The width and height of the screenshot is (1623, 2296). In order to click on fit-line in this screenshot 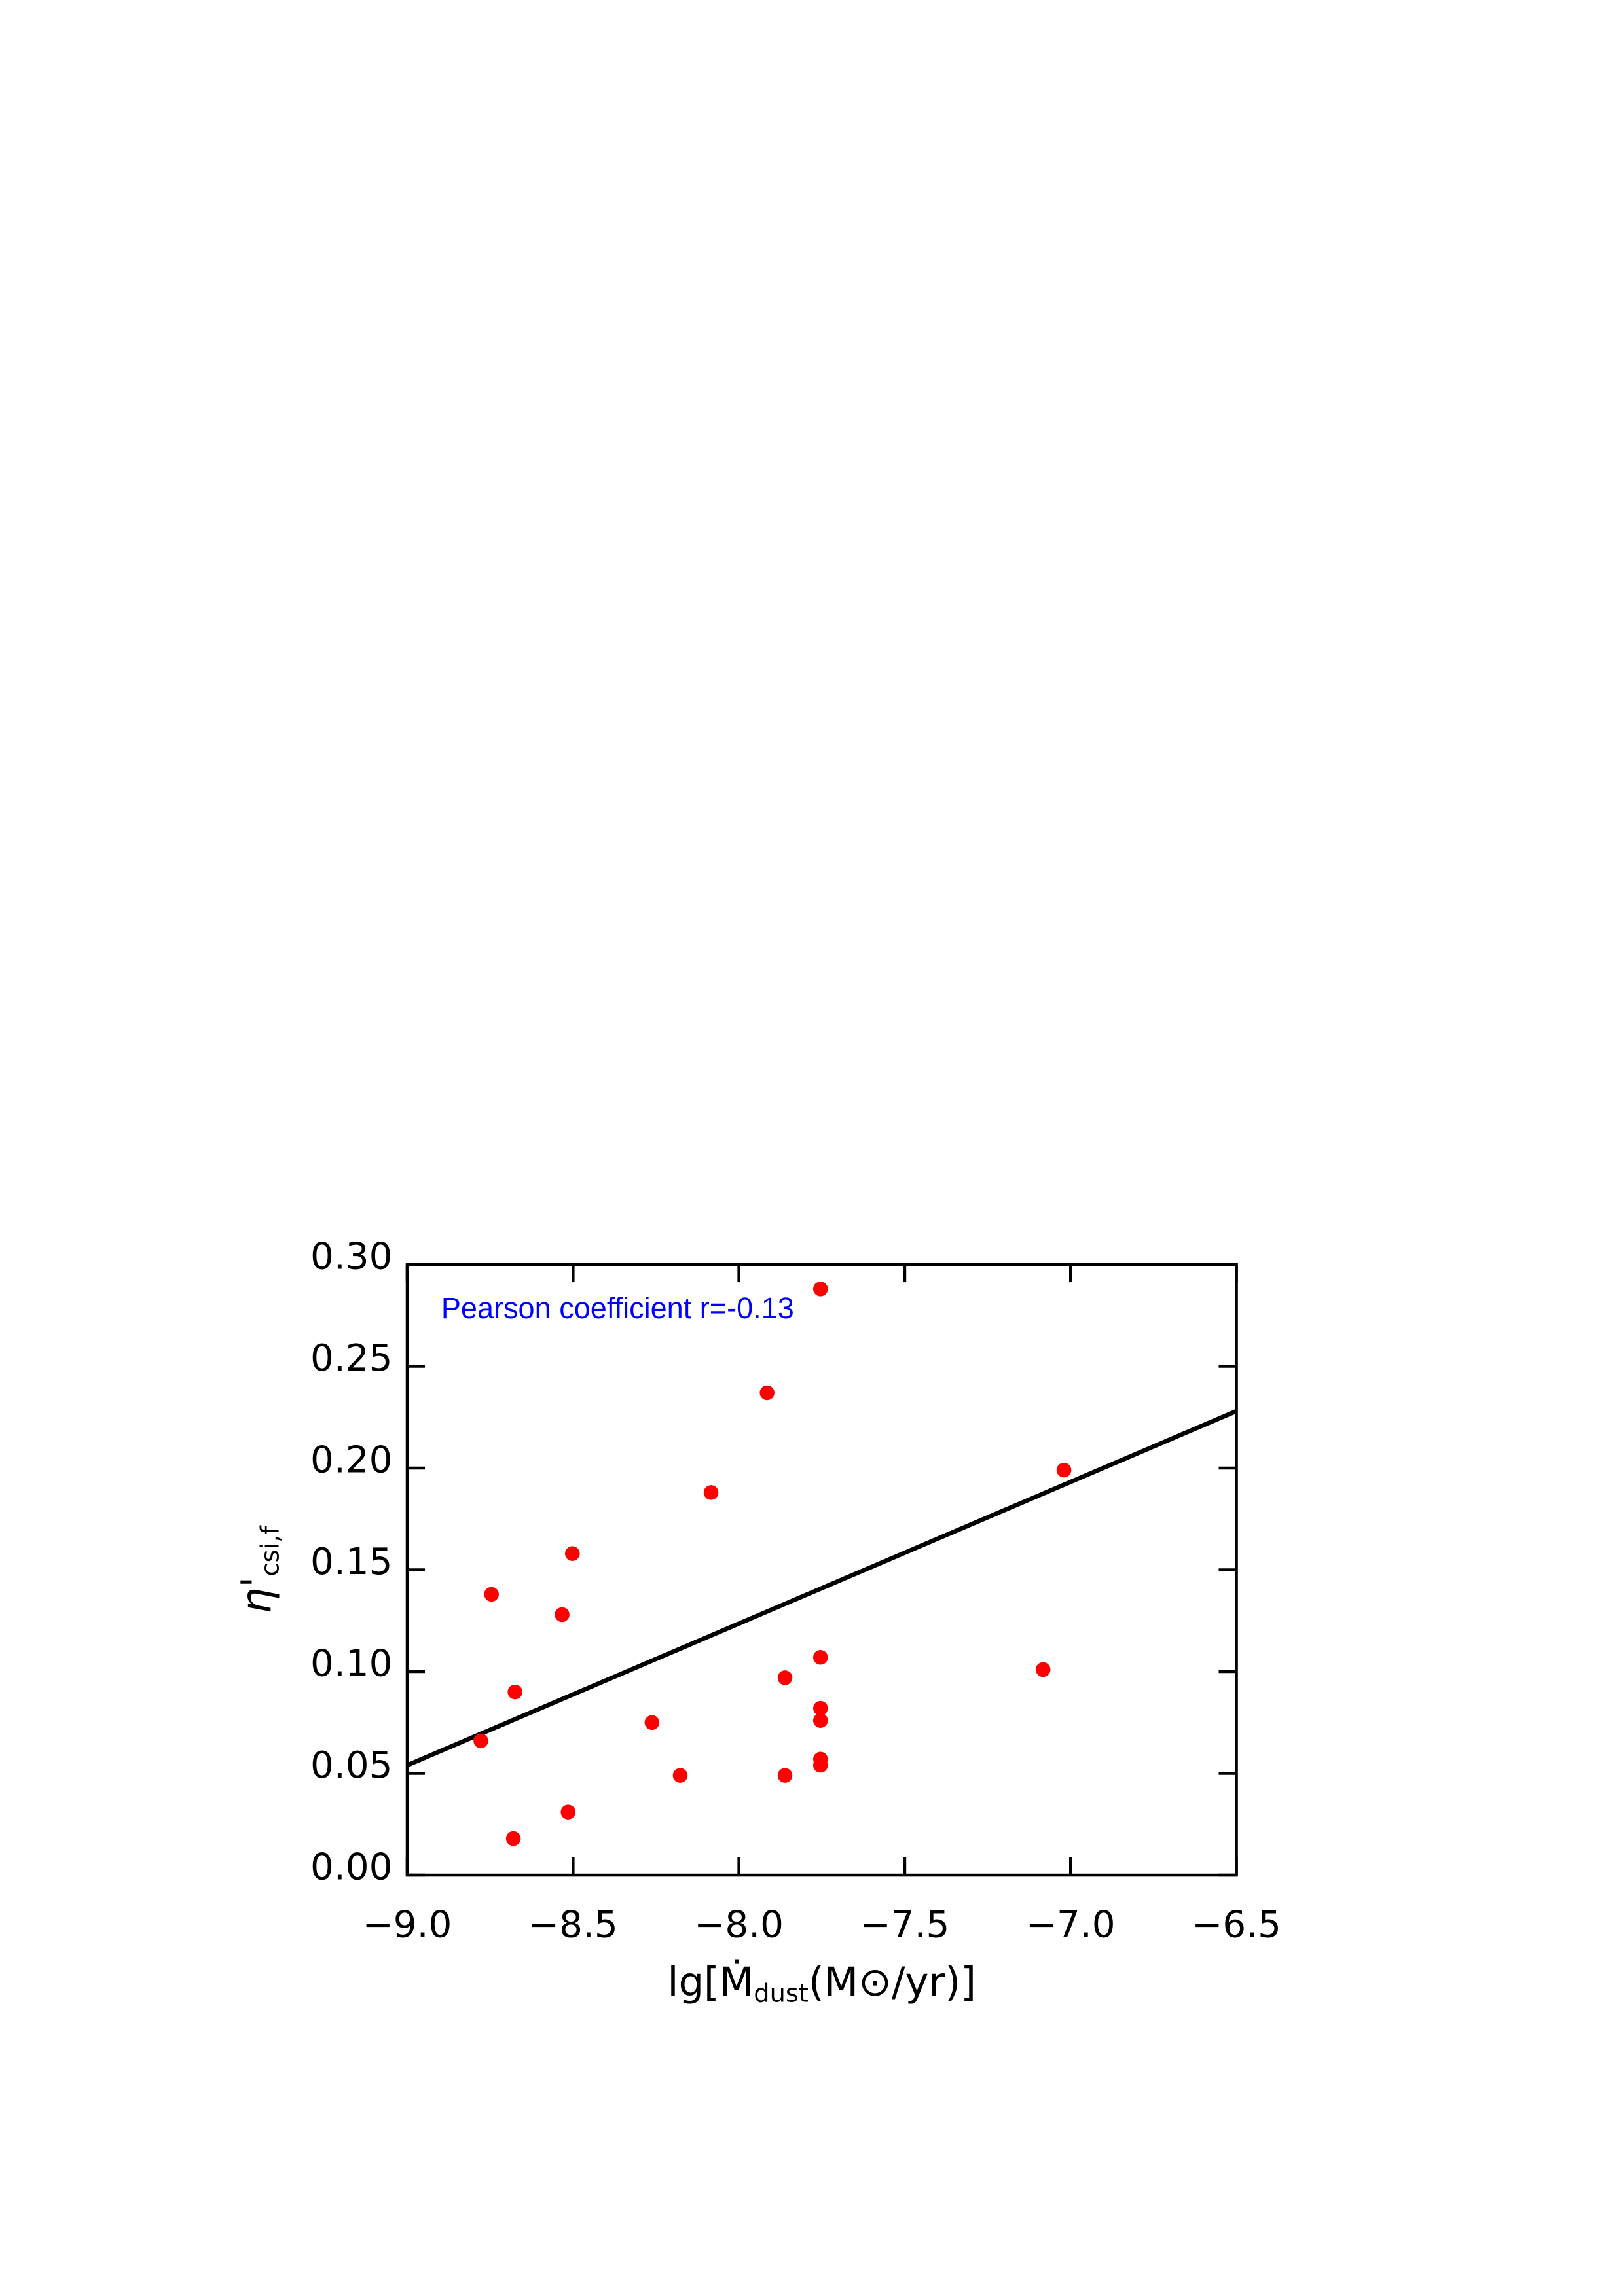, I will do `click(821, 1588)`.